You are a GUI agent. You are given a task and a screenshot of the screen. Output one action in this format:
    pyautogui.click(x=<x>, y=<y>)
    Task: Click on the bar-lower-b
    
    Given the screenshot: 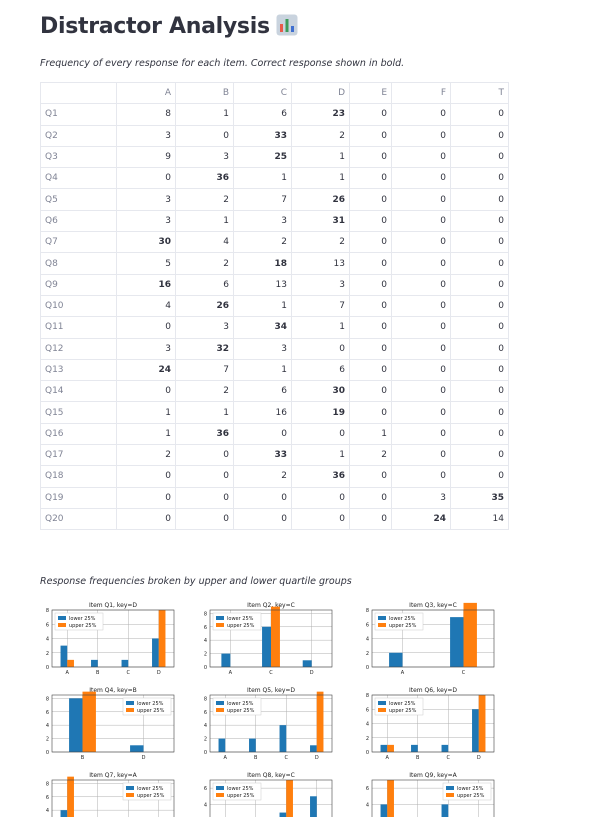 What is the action you would take?
    pyautogui.click(x=75, y=725)
    